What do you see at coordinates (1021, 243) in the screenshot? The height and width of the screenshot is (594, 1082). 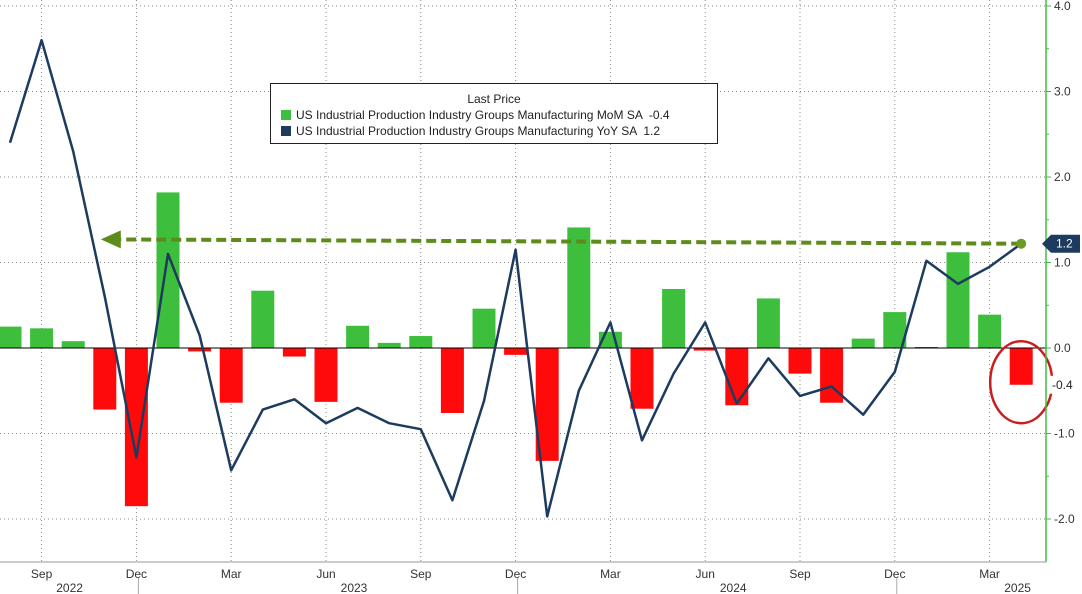 I see `dashed-arrow-end-dot` at bounding box center [1021, 243].